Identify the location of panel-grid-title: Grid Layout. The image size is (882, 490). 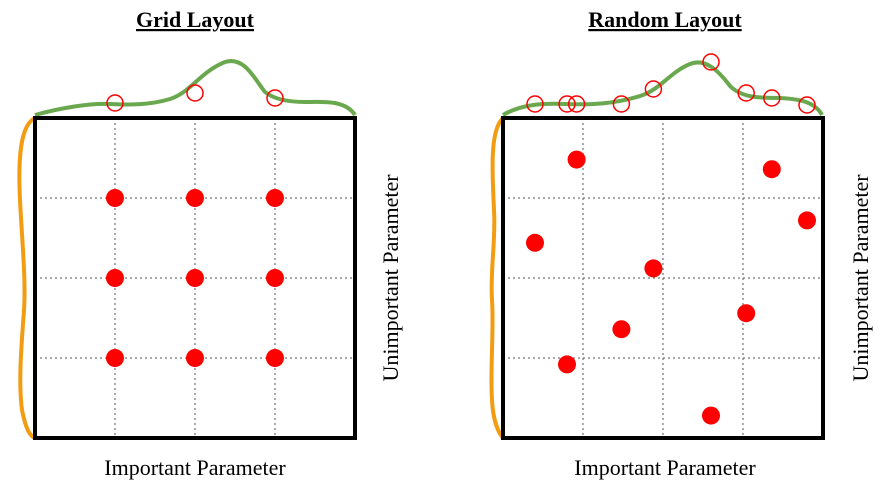
(195, 19).